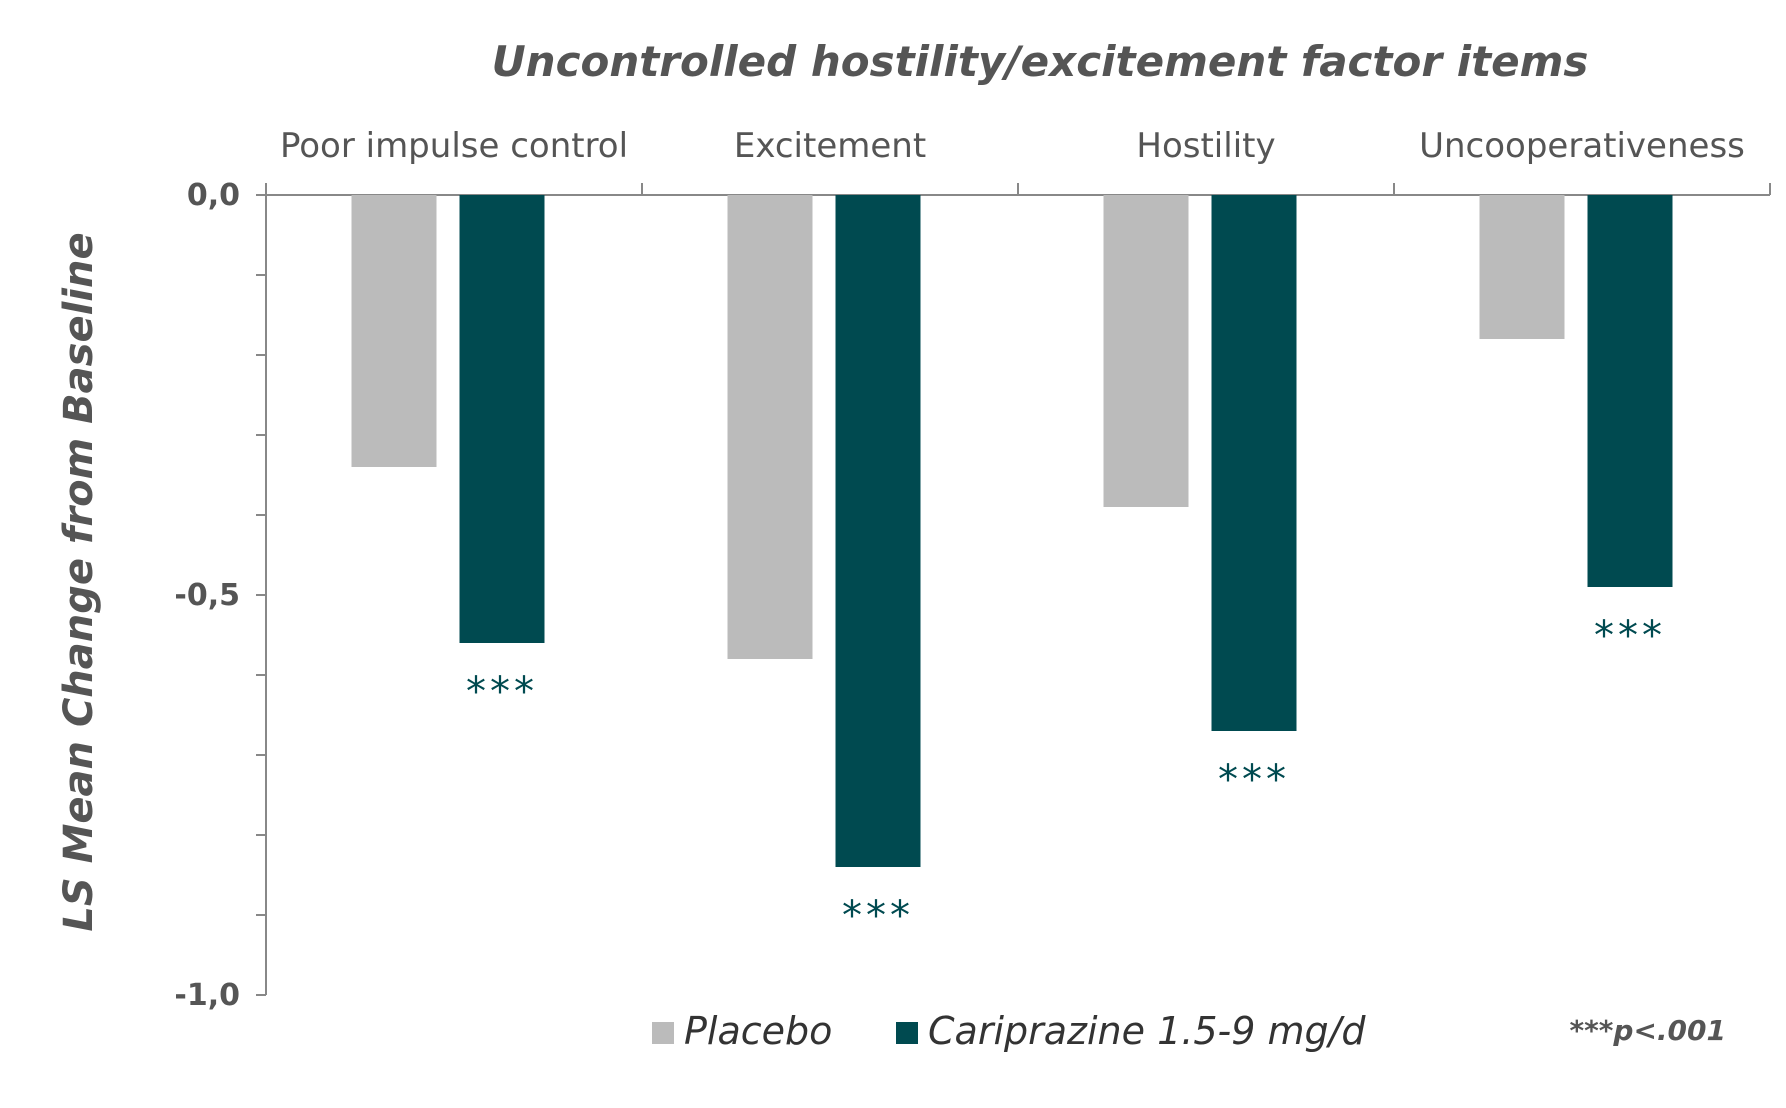 This screenshot has width=1786, height=1108. Describe the element at coordinates (1147, 1031) in the screenshot. I see `legend-label-cariprazine: Cariprazine 1.5-9 mg/d` at that location.